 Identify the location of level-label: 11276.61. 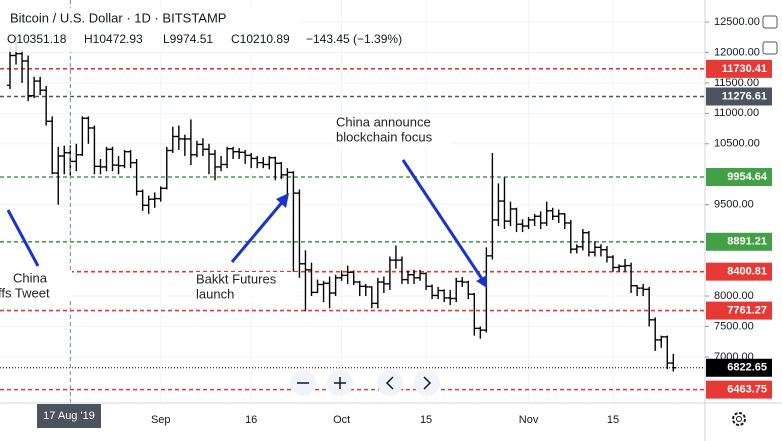
(744, 96).